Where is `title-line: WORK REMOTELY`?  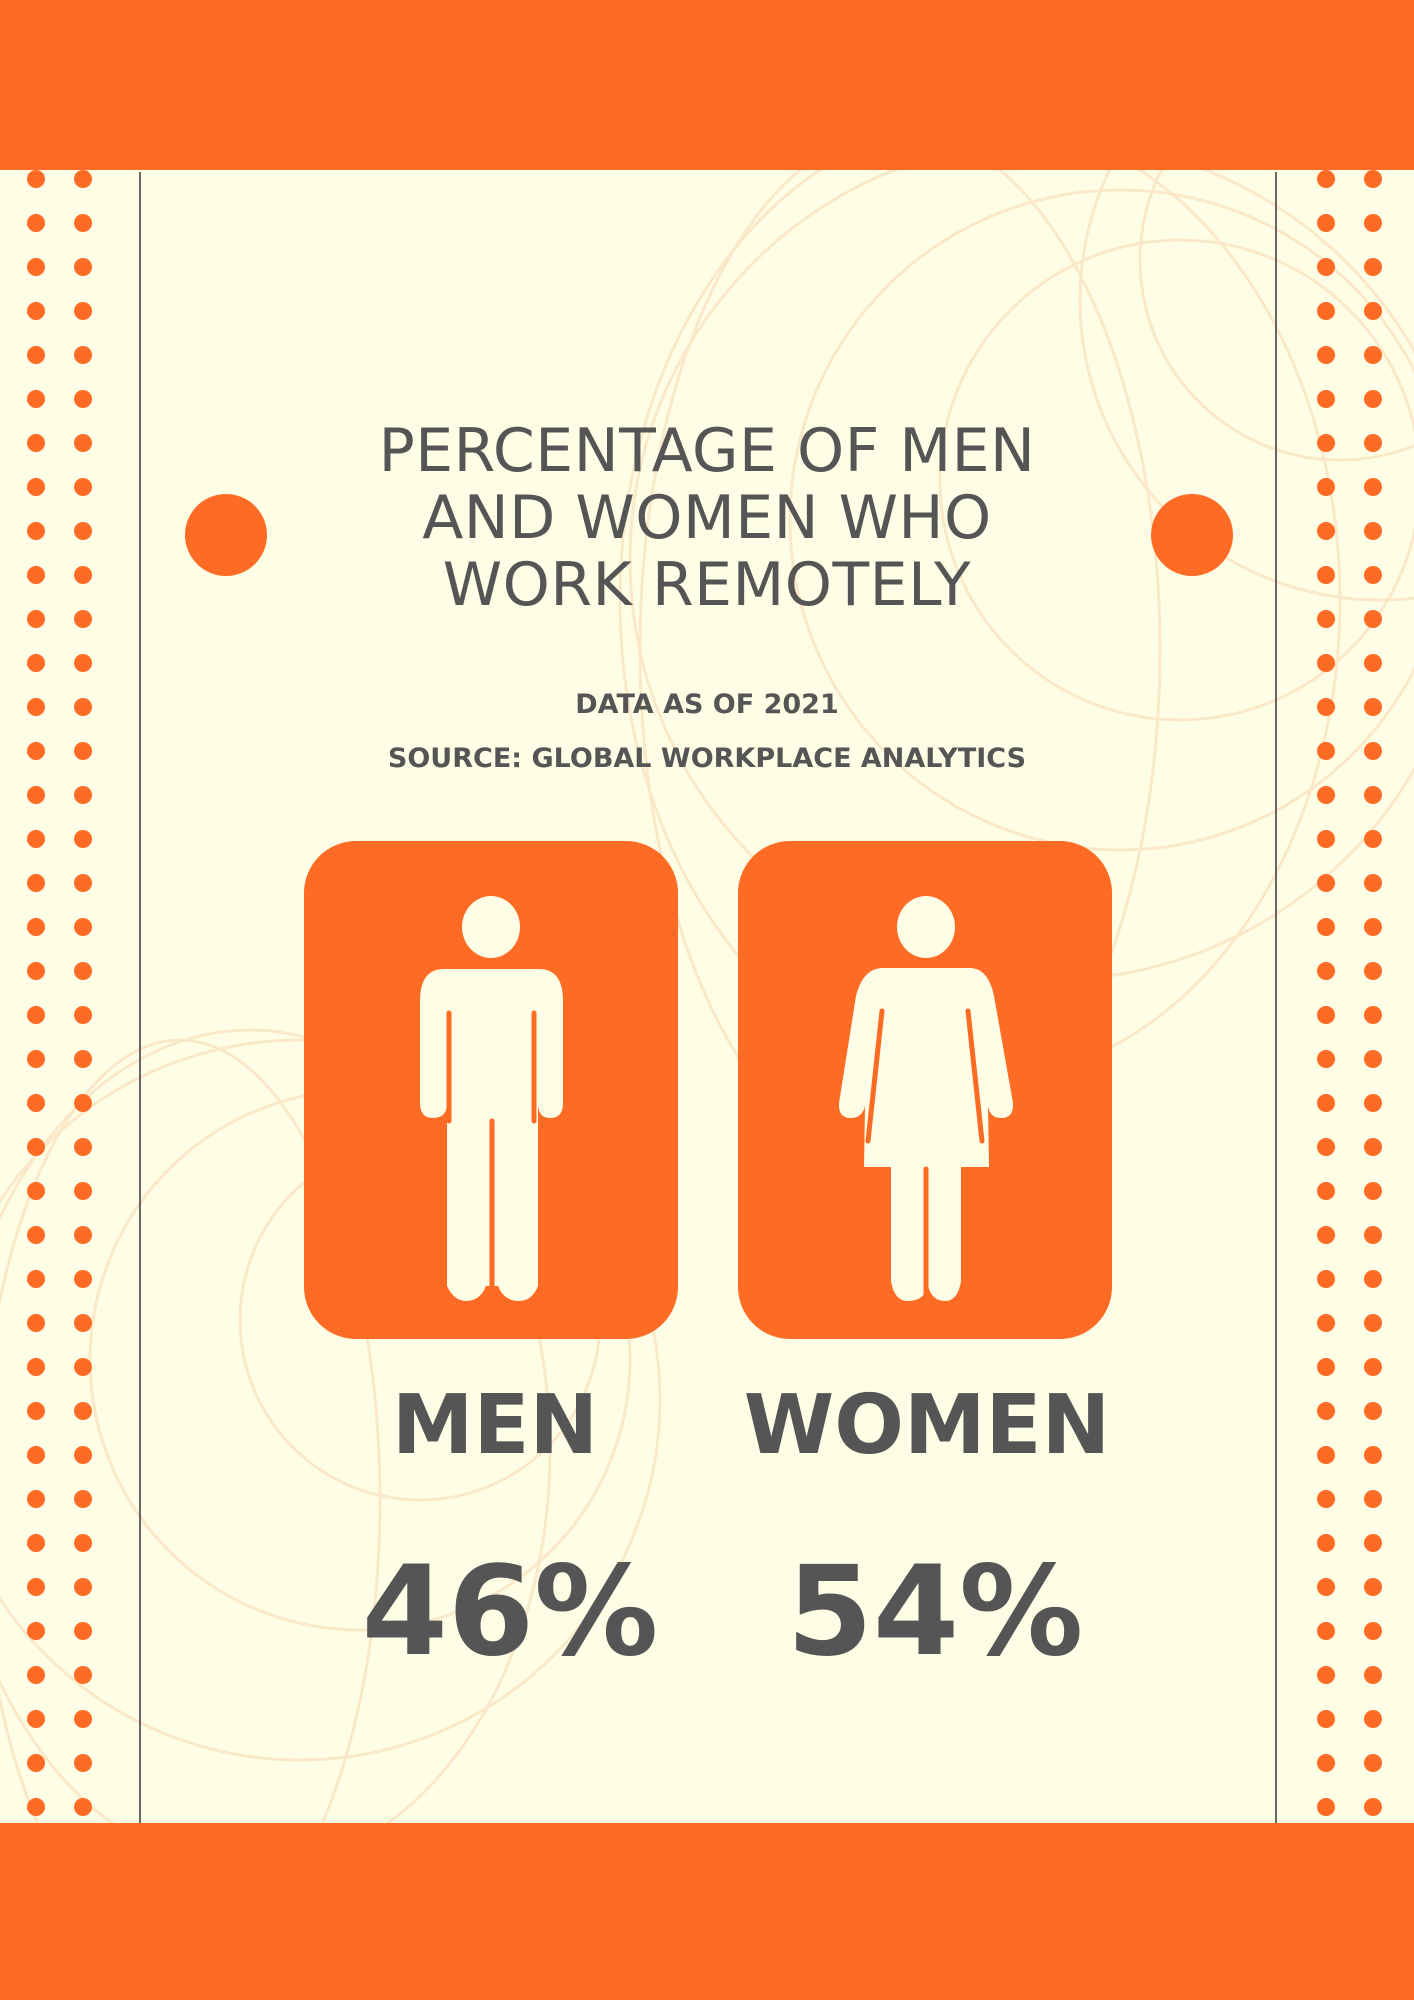 title-line: WORK REMOTELY is located at coordinates (707, 585).